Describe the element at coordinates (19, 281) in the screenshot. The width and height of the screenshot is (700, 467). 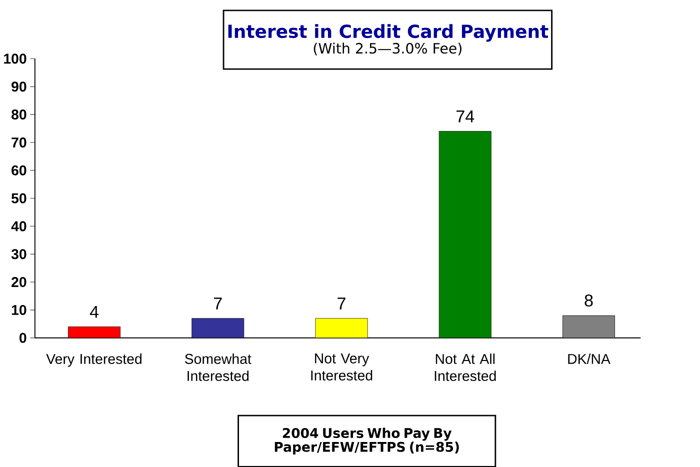
I see `y-tick-label: 20` at that location.